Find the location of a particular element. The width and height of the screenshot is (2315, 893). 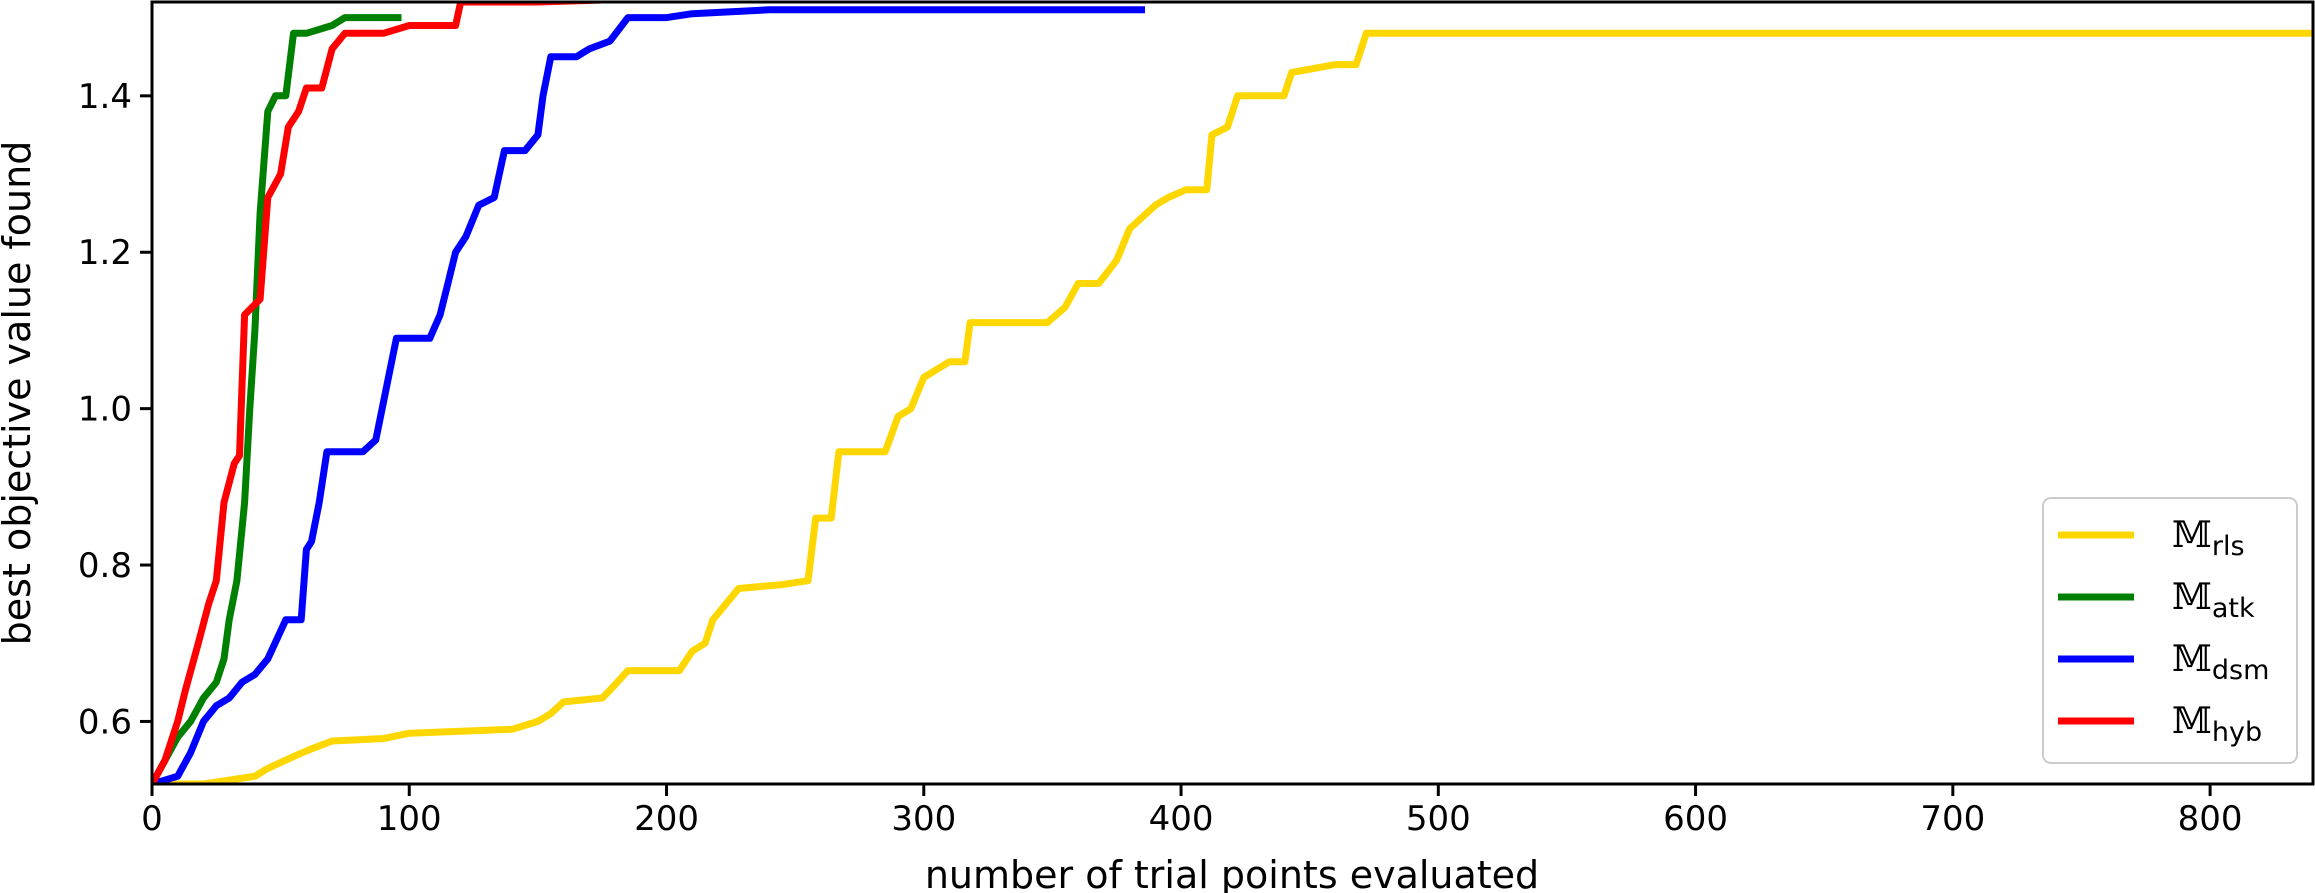

x-tick-label: 700 is located at coordinates (1952, 819).